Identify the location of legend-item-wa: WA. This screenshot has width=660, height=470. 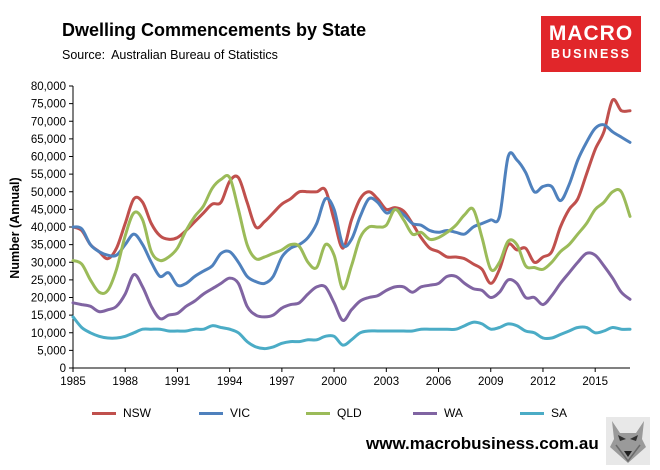
(438, 413).